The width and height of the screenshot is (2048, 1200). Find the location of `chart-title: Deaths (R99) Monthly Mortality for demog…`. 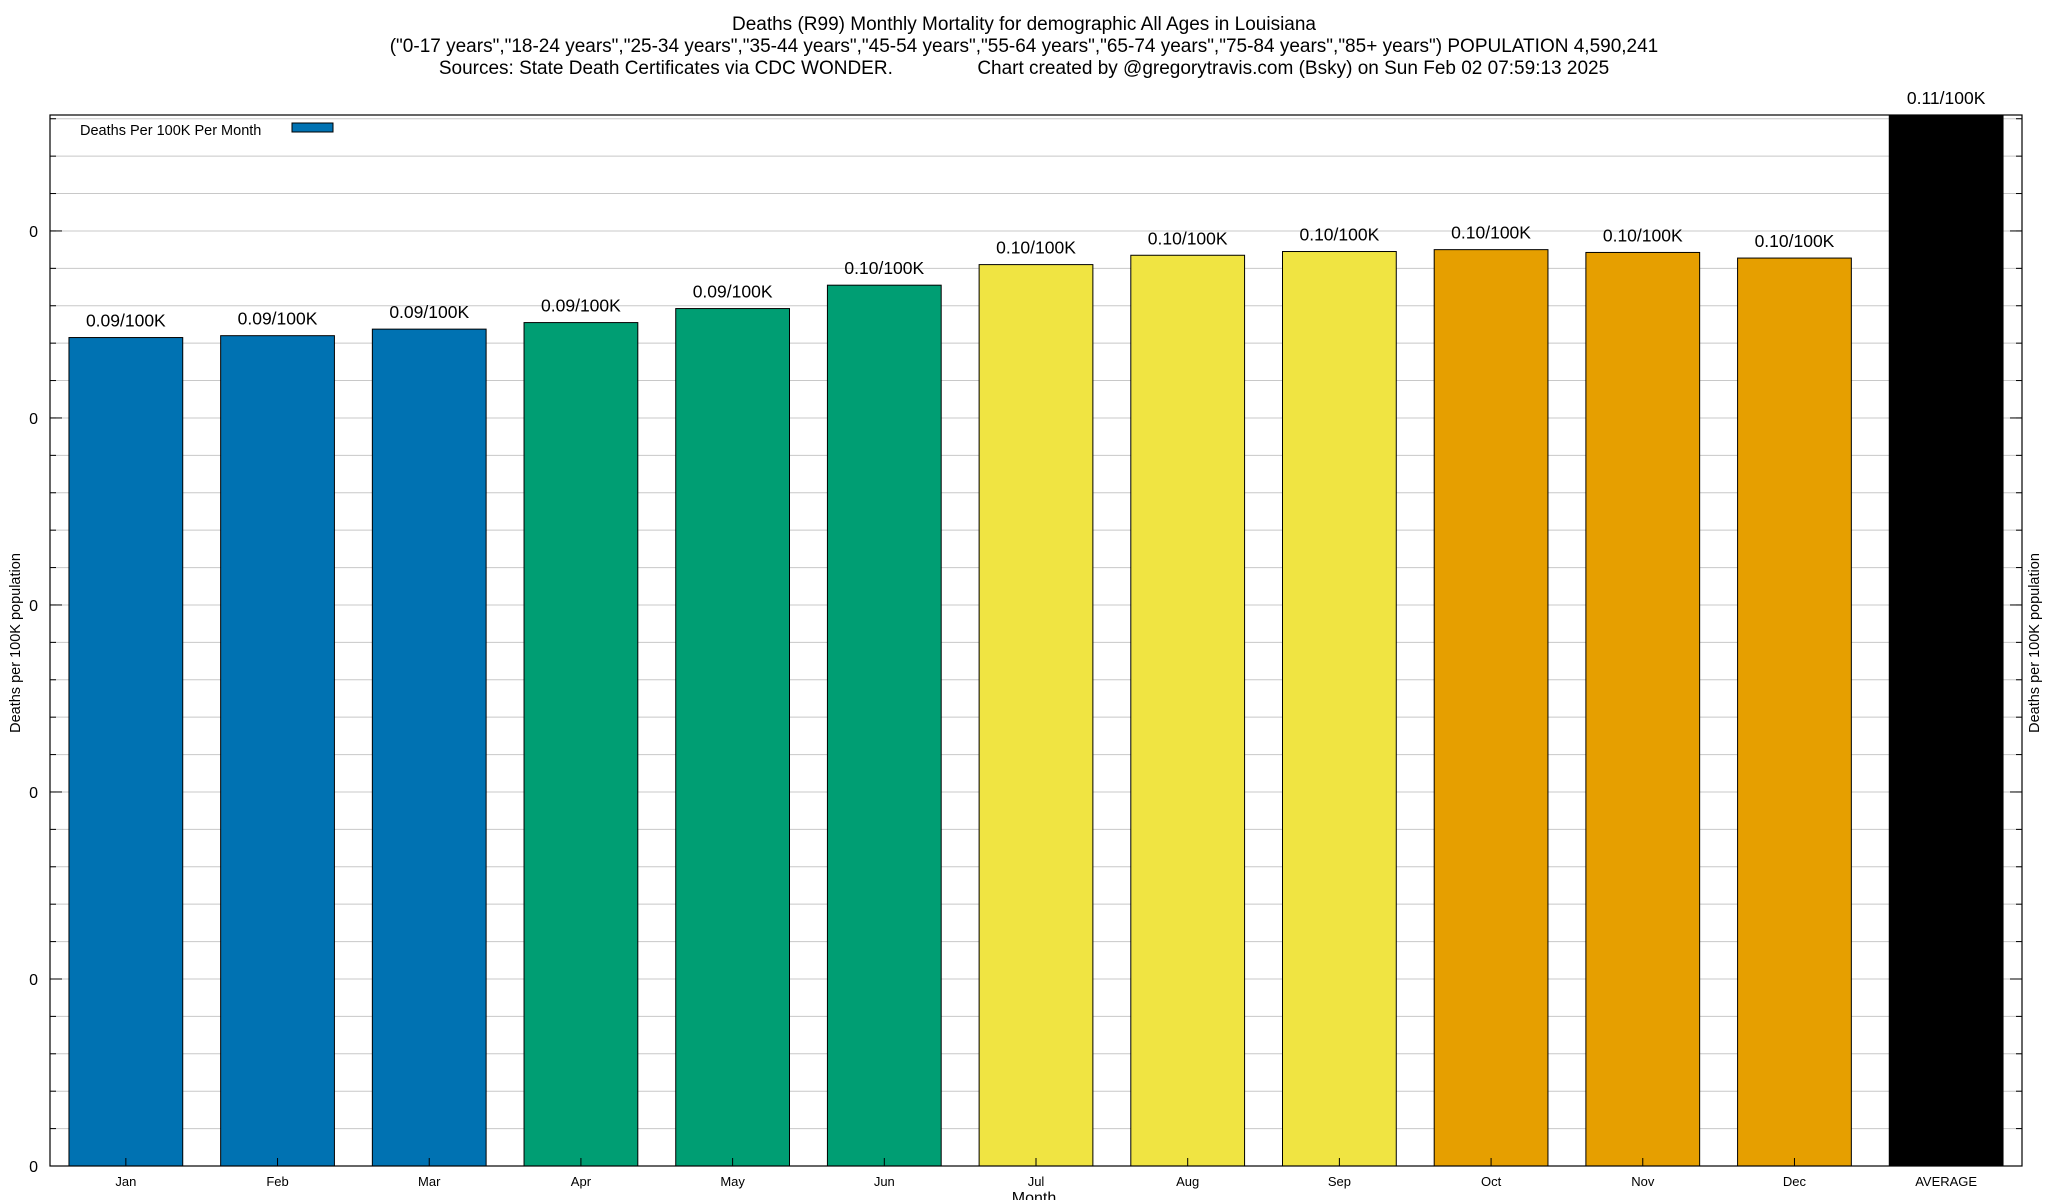

chart-title: Deaths (R99) Monthly Mortality for demog… is located at coordinates (1023, 24).